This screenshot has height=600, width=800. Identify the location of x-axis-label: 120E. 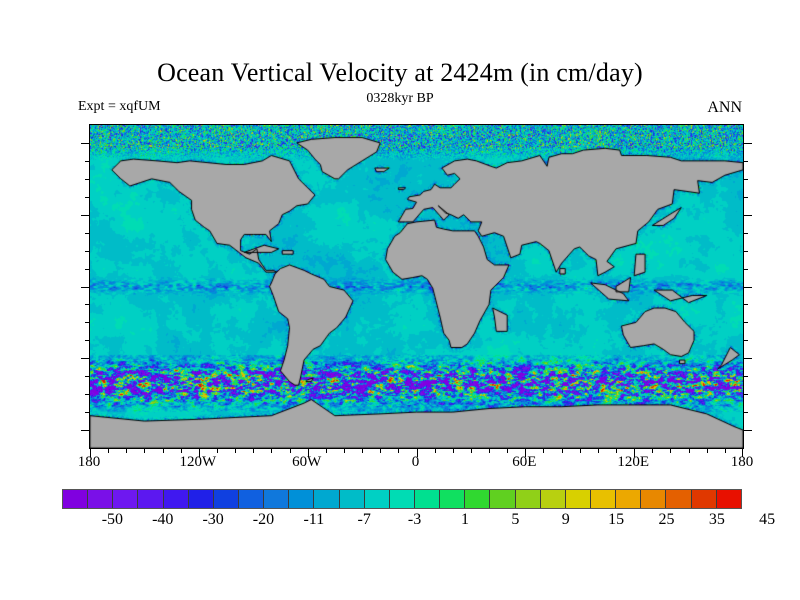
(633, 462).